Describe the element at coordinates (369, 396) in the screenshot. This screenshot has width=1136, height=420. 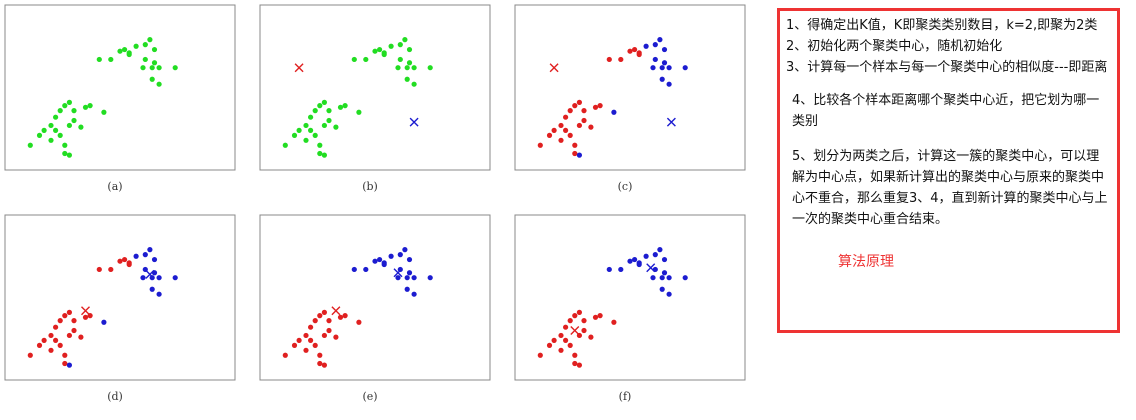
I see `panel-label: (e)` at that location.